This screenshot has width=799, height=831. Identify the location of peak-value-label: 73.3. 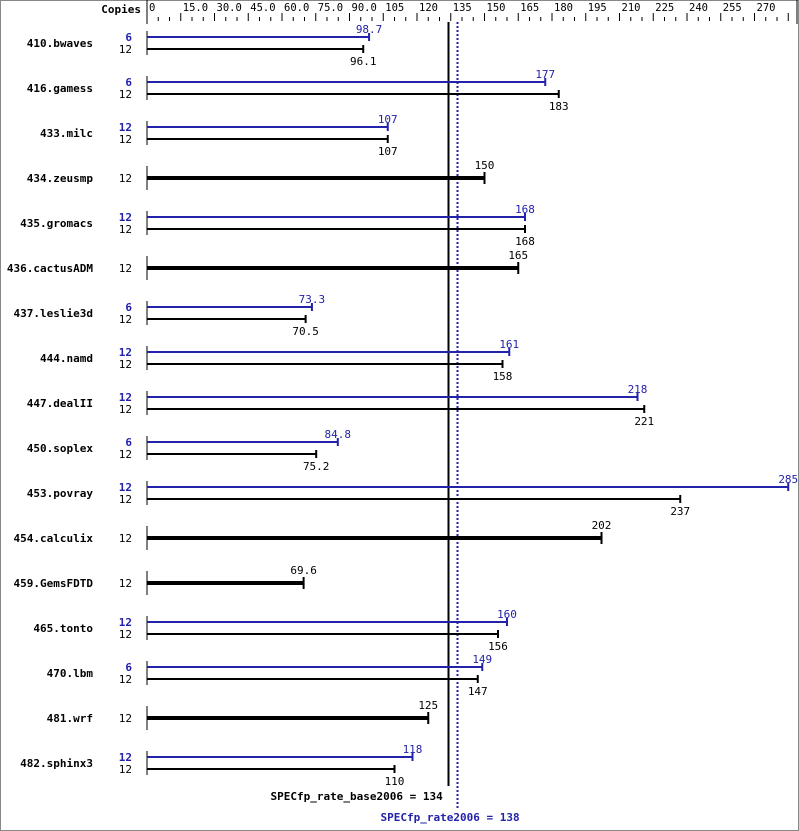
(312, 299).